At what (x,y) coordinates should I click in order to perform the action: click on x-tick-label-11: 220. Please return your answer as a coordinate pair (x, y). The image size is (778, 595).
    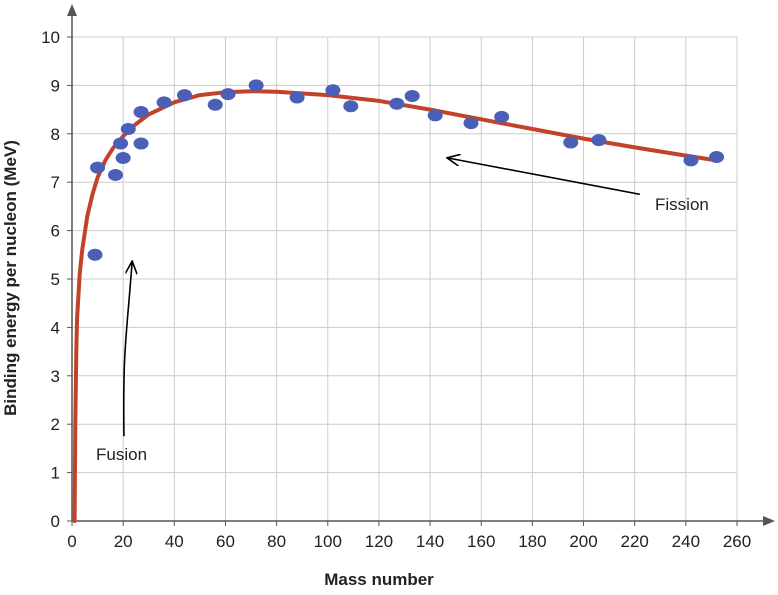
    Looking at the image, I should click on (635, 541).